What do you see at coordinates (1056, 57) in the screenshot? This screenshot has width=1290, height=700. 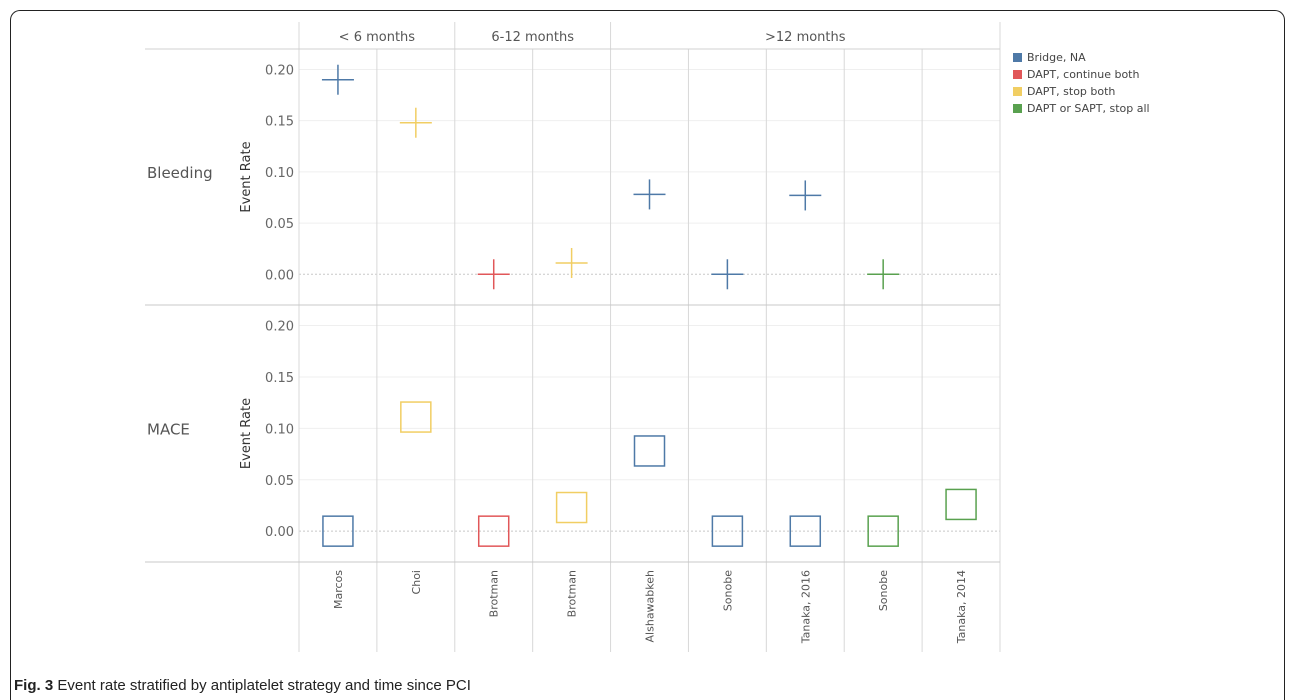 I see `legend-label: Bridge, NA` at bounding box center [1056, 57].